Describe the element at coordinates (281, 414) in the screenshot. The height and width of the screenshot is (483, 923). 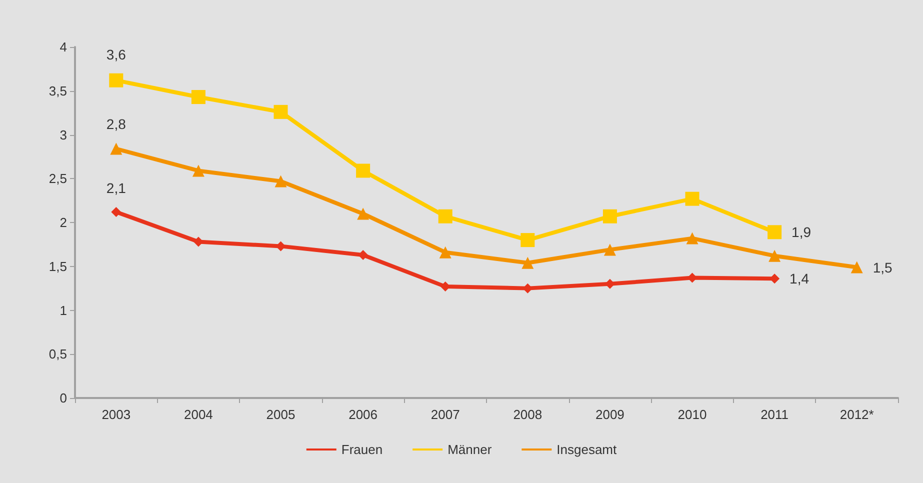
I see `x-tick-label: 2005` at that location.